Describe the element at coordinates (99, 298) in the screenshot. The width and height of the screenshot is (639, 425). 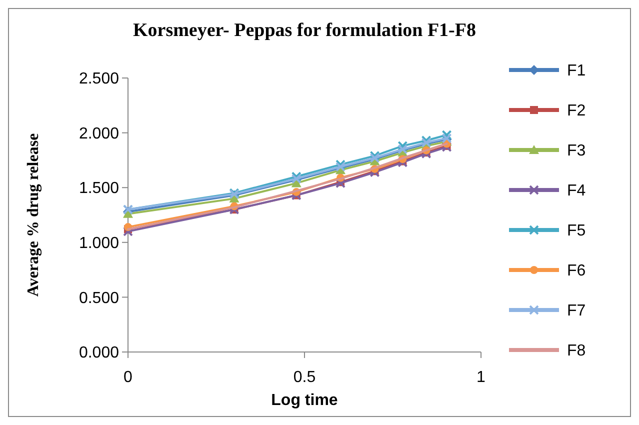
I see `y-tick-label: 0.500` at that location.